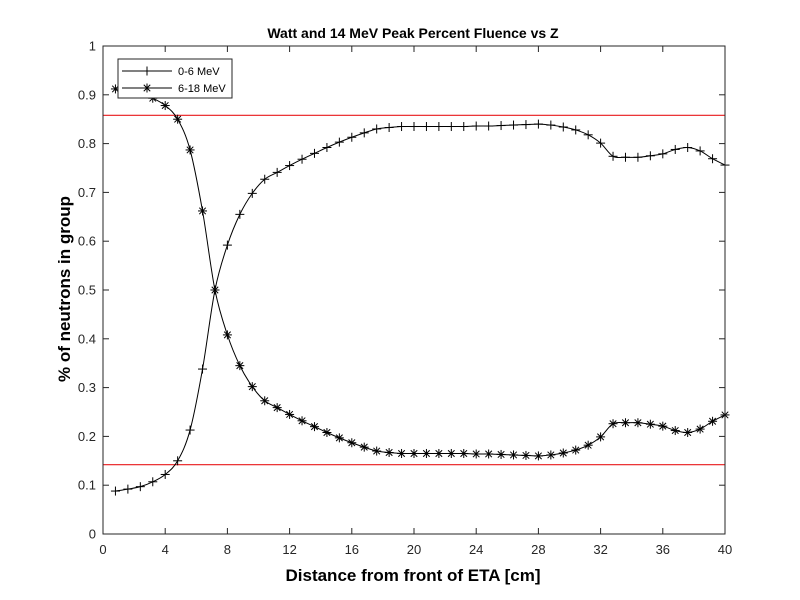  I want to click on x-tick-label: 0, so click(102, 549).